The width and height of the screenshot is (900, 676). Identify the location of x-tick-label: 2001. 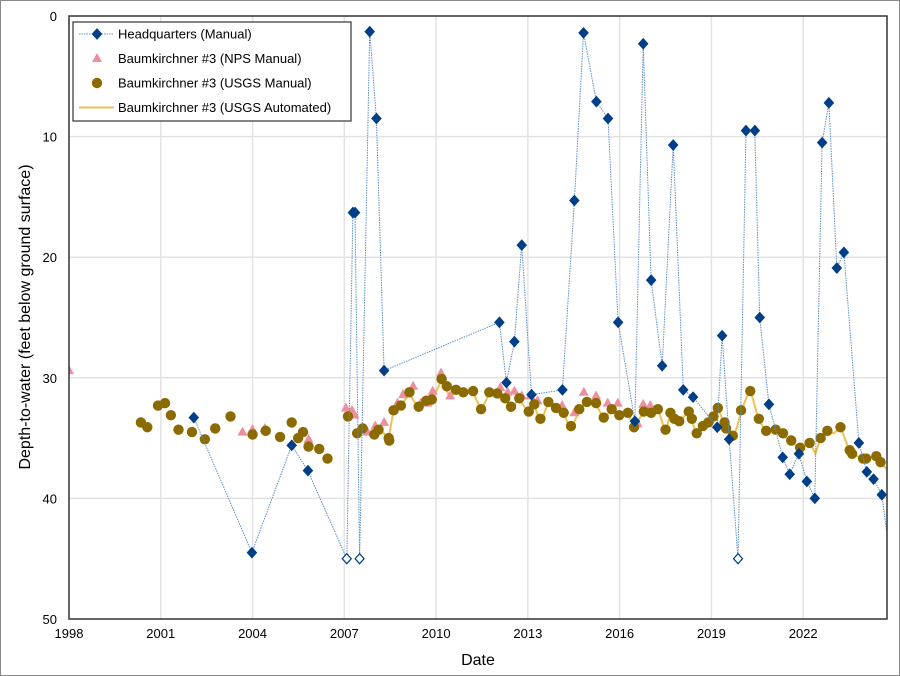
(160, 633).